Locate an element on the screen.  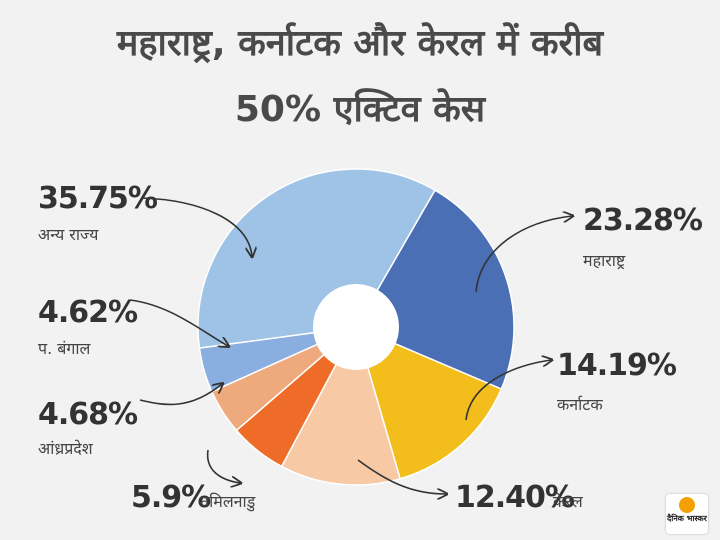
slice-value-label-6: 35.75% is located at coordinates (98, 198).